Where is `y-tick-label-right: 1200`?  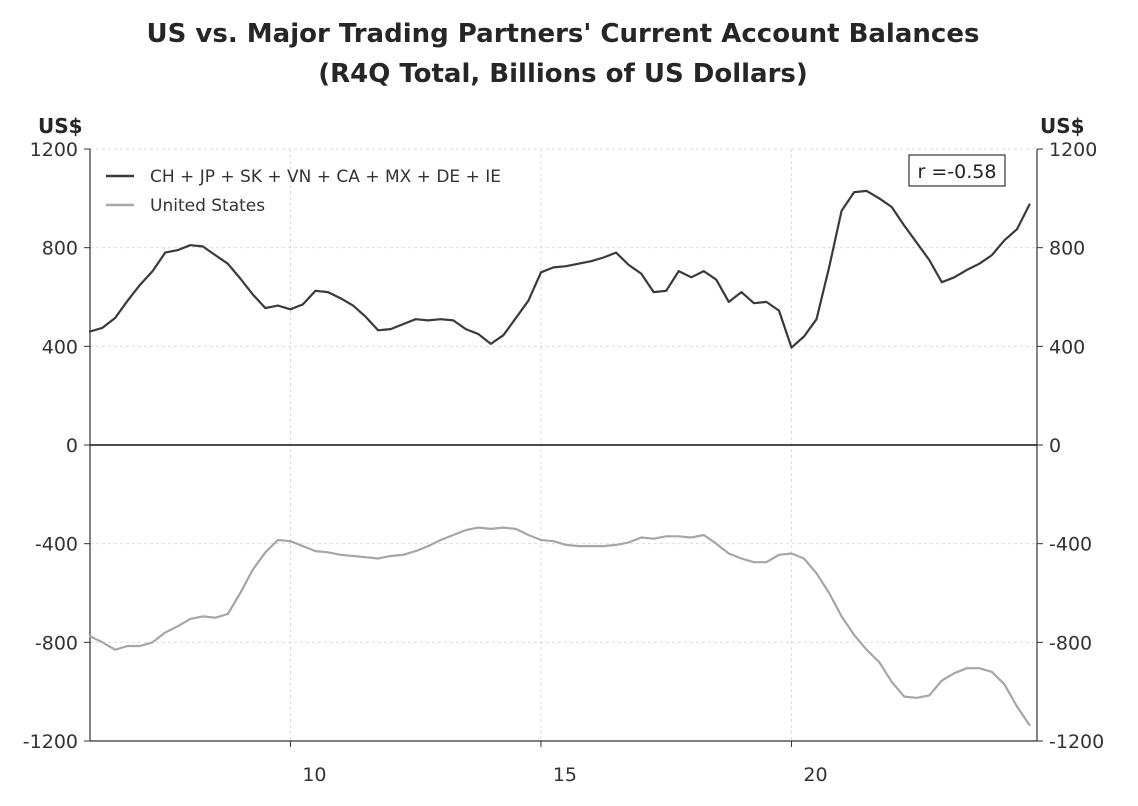
y-tick-label-right: 1200 is located at coordinates (1073, 150).